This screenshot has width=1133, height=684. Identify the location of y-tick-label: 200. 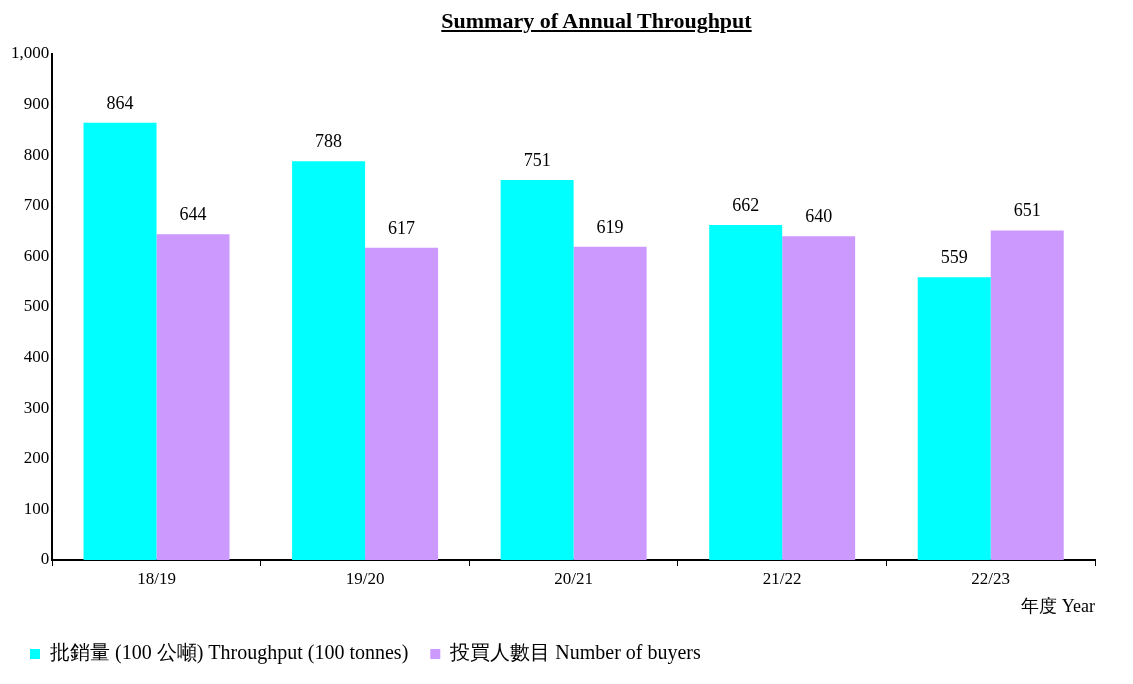
(36, 458).